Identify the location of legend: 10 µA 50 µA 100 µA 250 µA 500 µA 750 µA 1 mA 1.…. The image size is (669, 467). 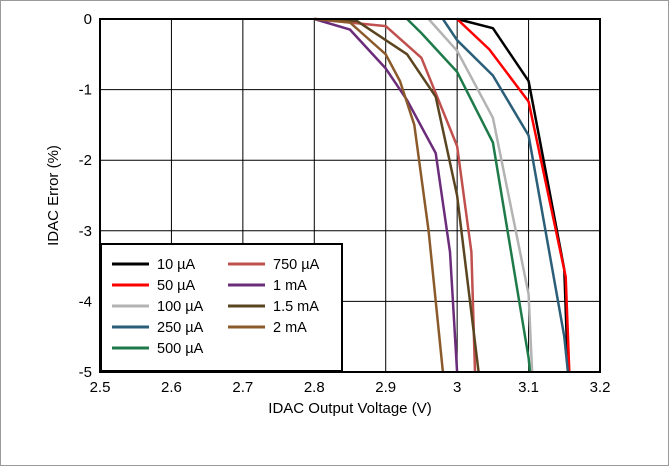
(221, 307).